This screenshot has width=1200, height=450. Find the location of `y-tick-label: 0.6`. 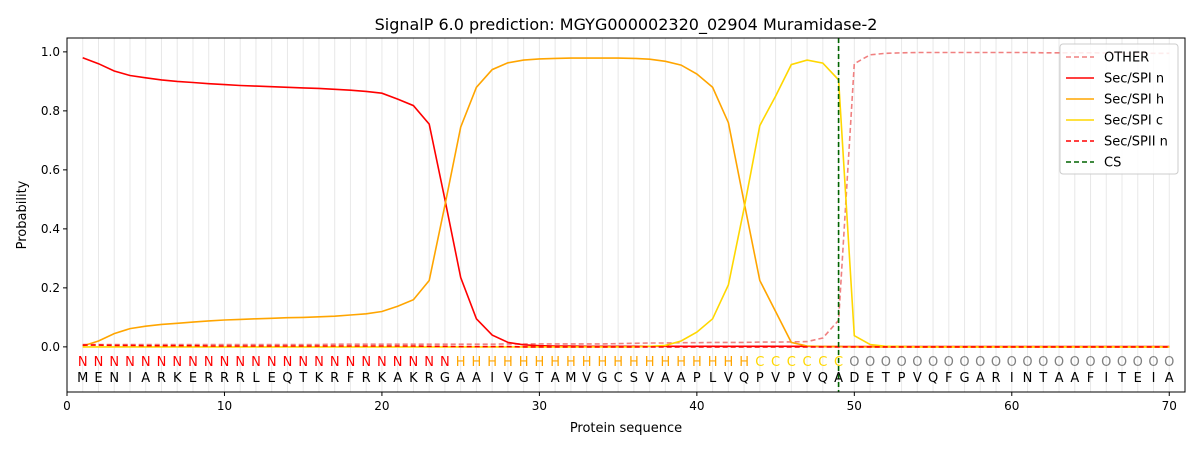

y-tick-label: 0.6 is located at coordinates (50, 170).